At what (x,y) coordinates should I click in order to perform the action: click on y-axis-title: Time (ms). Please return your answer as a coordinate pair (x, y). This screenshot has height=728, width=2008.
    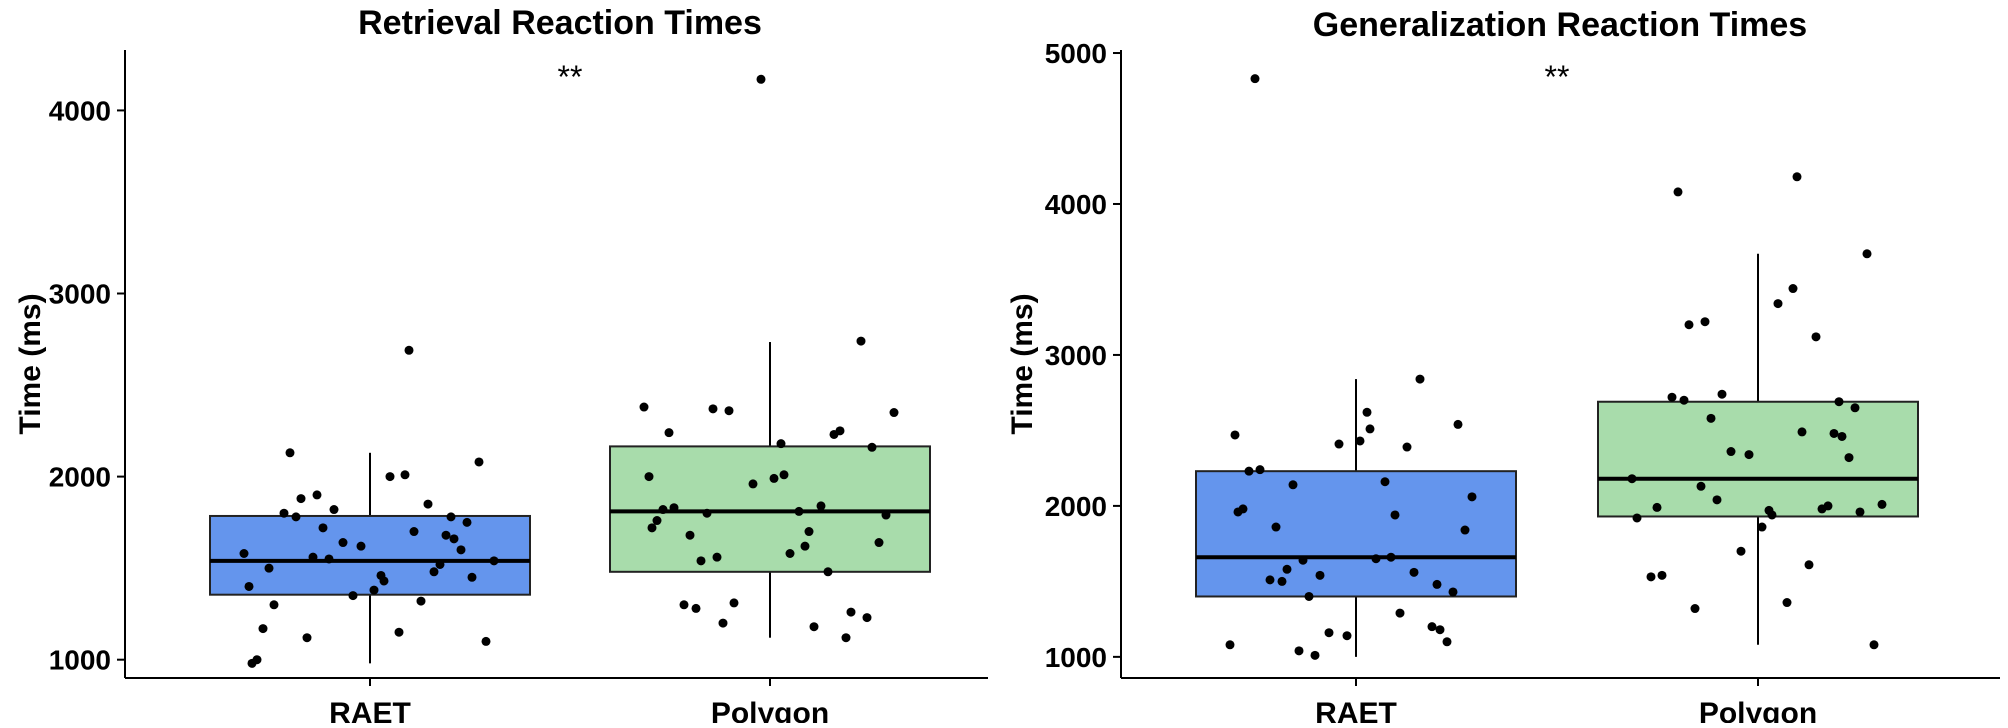
    Looking at the image, I should click on (1022, 363).